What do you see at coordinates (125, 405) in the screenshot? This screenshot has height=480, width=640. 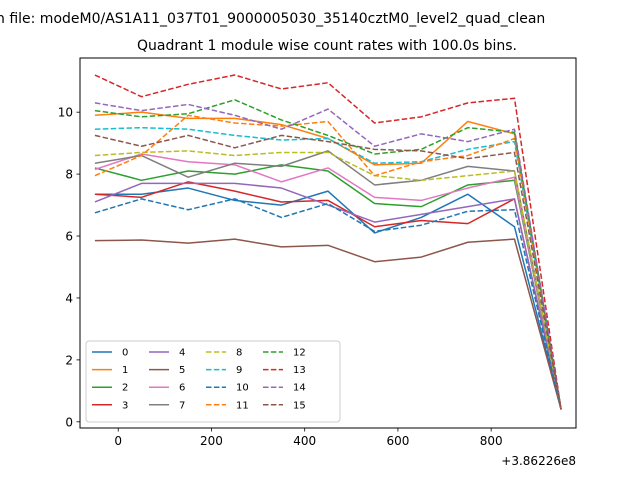 I see `legend-label-3: 3` at bounding box center [125, 405].